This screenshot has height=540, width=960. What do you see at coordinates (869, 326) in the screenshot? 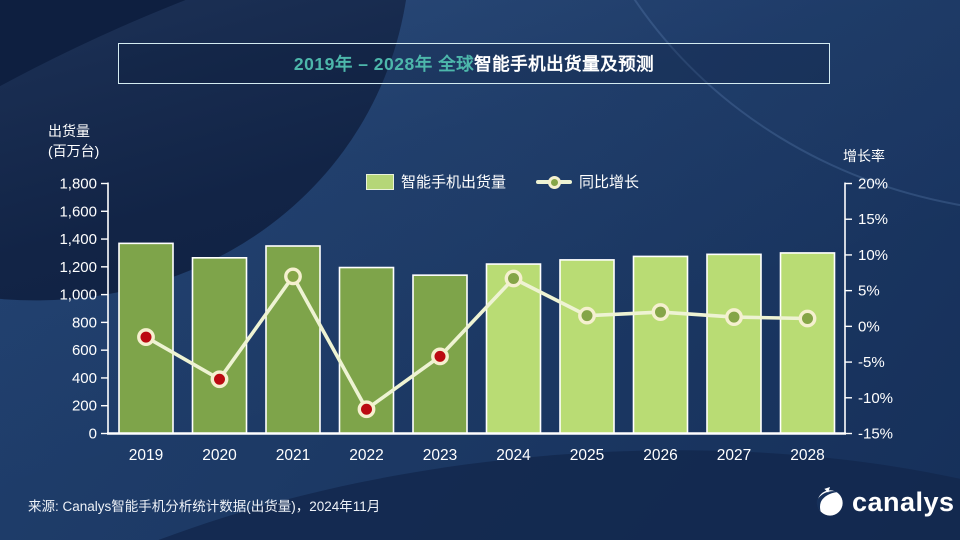
I see `svg-text: 0%` at bounding box center [869, 326].